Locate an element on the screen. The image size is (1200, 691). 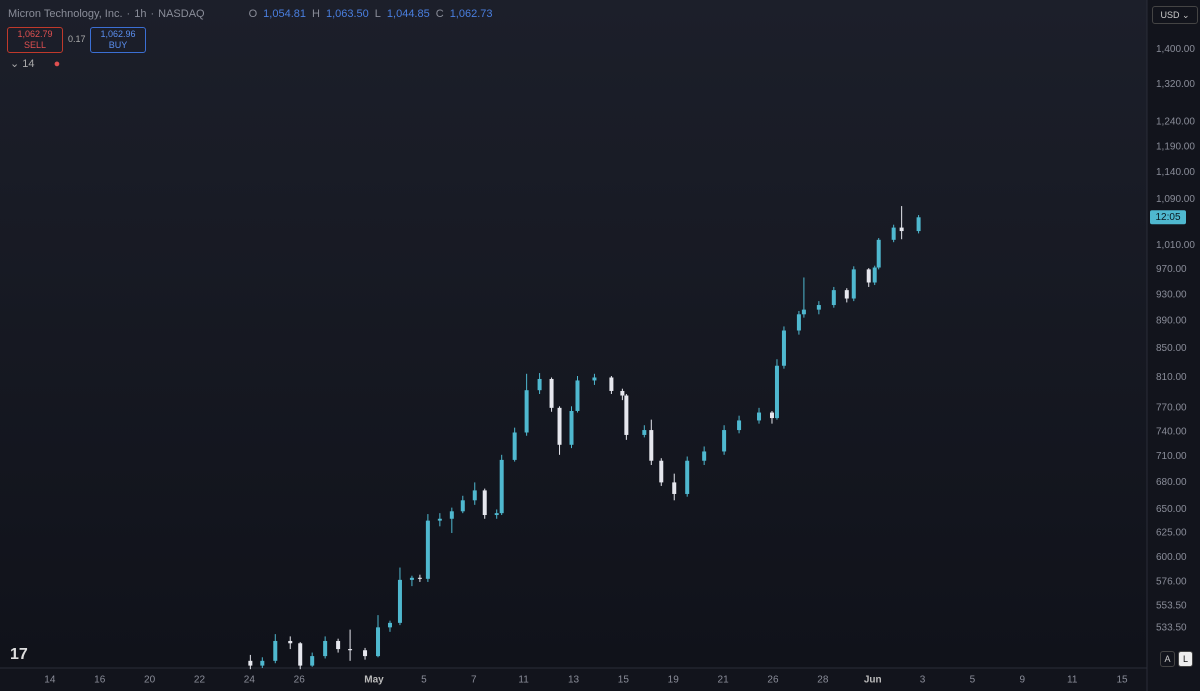
x-tick-label: 22 is located at coordinates (200, 680).